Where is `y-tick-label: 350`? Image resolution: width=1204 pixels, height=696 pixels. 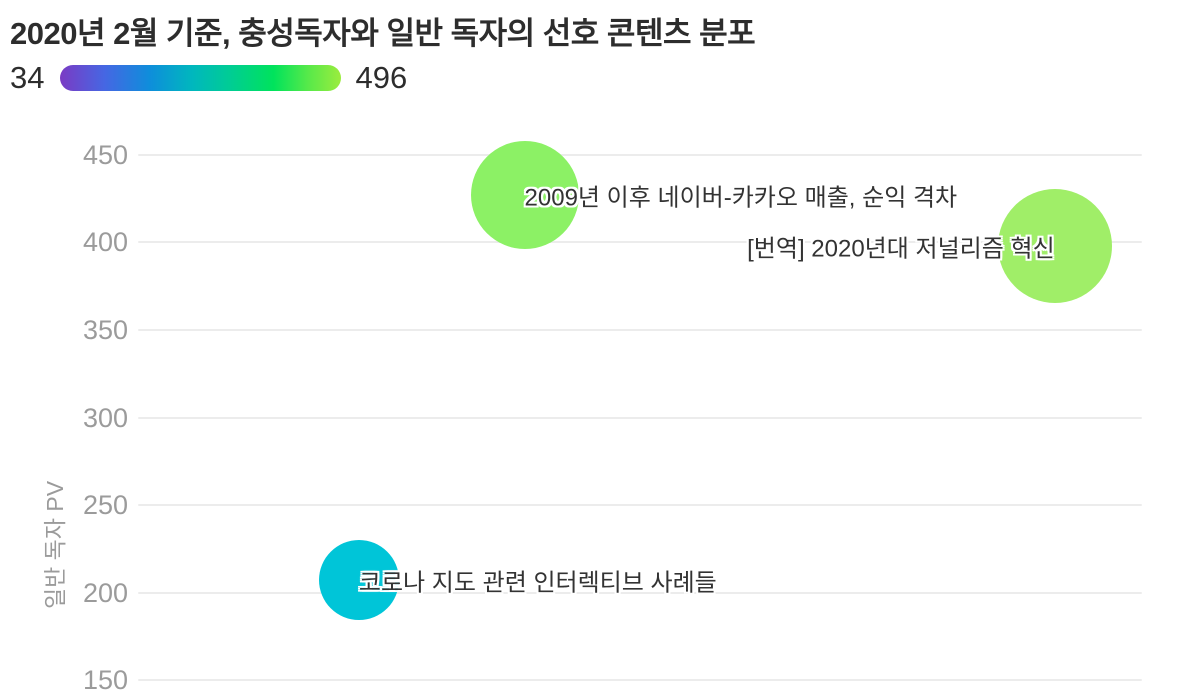
y-tick-label: 350 is located at coordinates (105, 330).